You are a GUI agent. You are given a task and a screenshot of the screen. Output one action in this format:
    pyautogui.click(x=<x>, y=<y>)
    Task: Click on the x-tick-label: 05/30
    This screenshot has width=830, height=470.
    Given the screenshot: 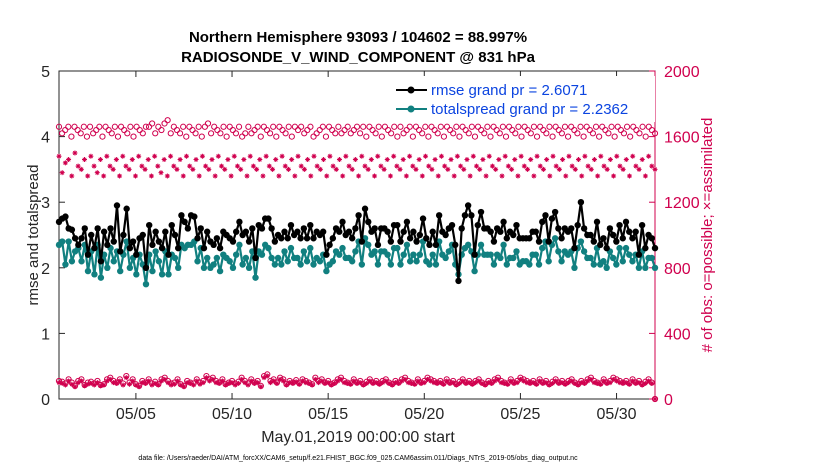 What is the action you would take?
    pyautogui.click(x=617, y=414)
    